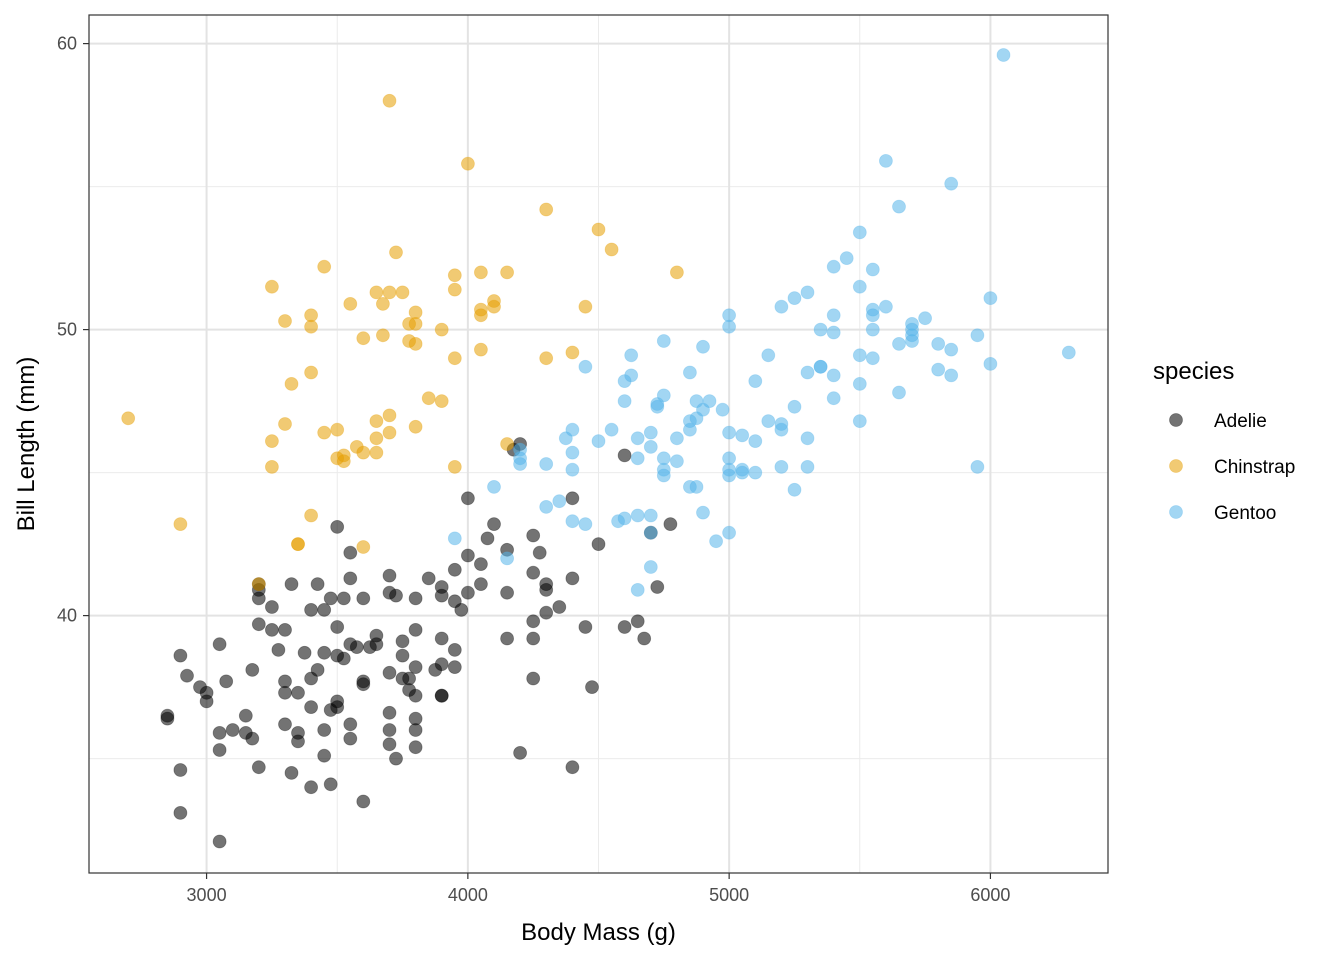 The width and height of the screenshot is (1344, 965). What do you see at coordinates (207, 895) in the screenshot?
I see `x-tick-label: 3000` at bounding box center [207, 895].